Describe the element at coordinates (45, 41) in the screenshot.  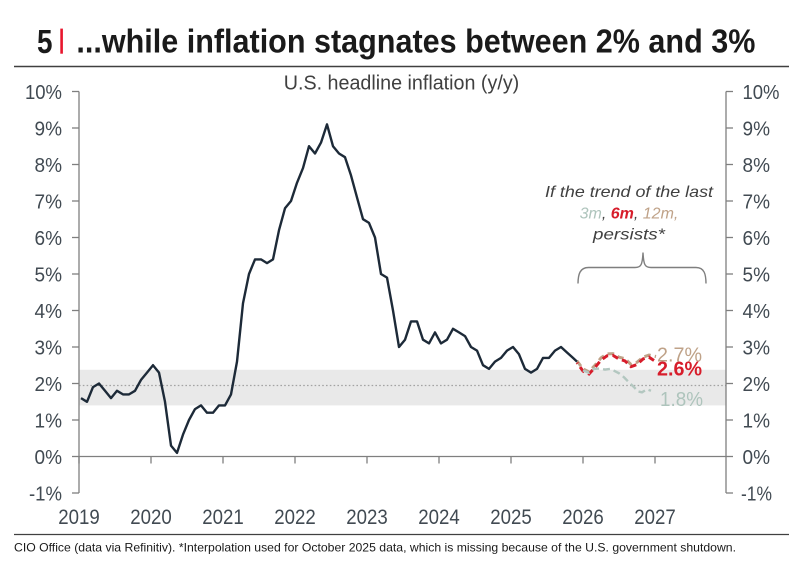
I see `svg-text: 5` at that location.